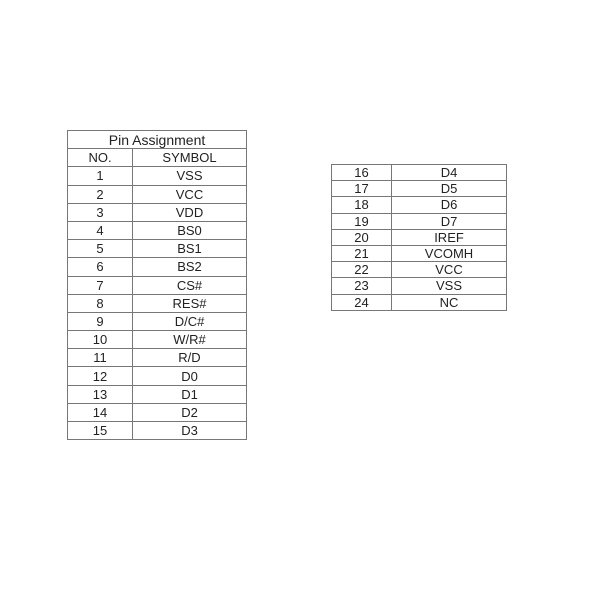 This screenshot has height=600, width=600. Describe the element at coordinates (100, 230) in the screenshot. I see `pin-number: 4` at that location.